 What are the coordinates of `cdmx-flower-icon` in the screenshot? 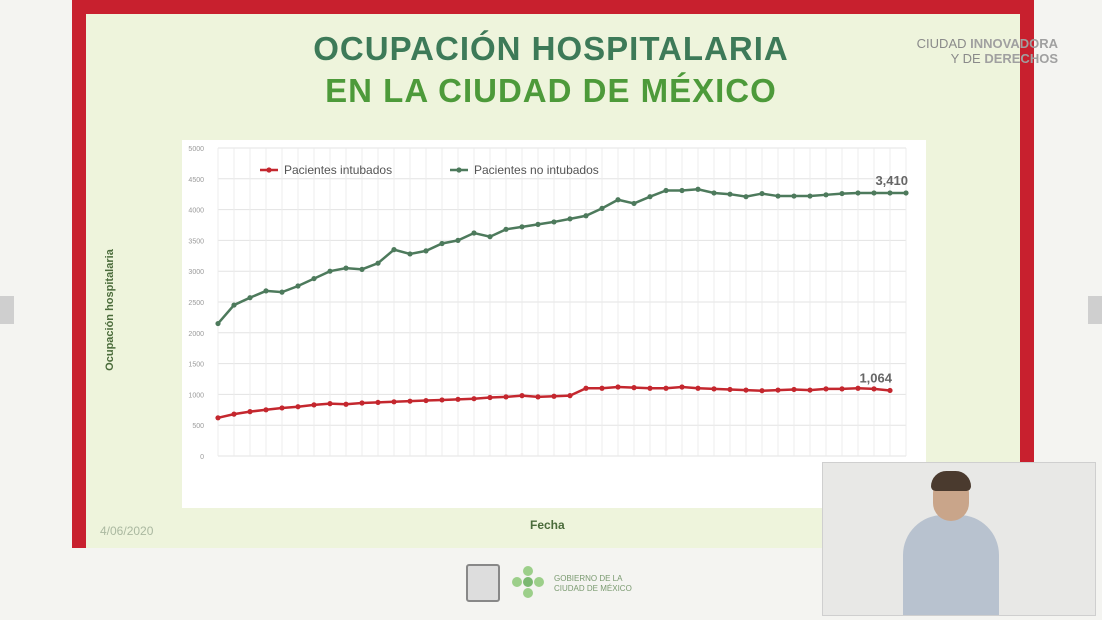 It's located at (528, 582).